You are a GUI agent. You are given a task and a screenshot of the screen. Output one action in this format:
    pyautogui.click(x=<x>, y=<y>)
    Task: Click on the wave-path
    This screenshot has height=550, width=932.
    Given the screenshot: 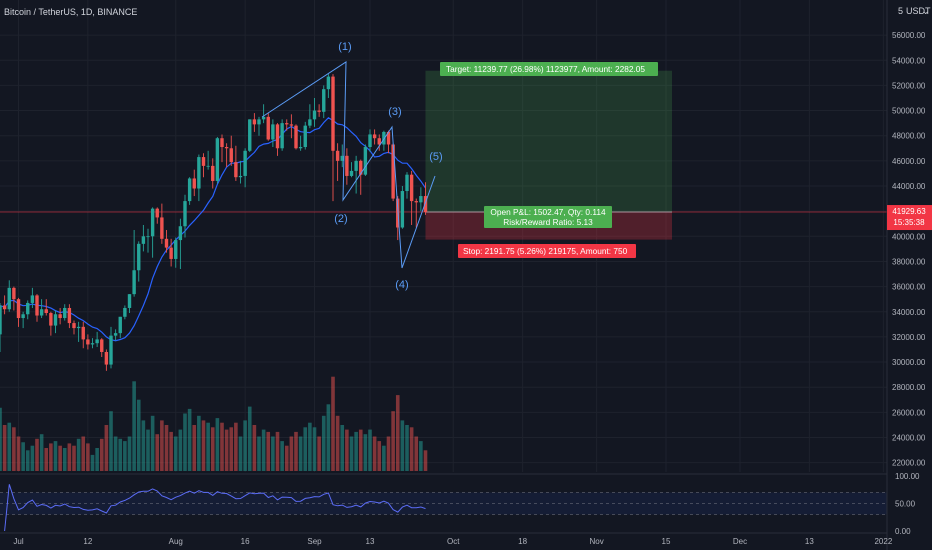 What is the action you would take?
    pyautogui.click(x=348, y=165)
    